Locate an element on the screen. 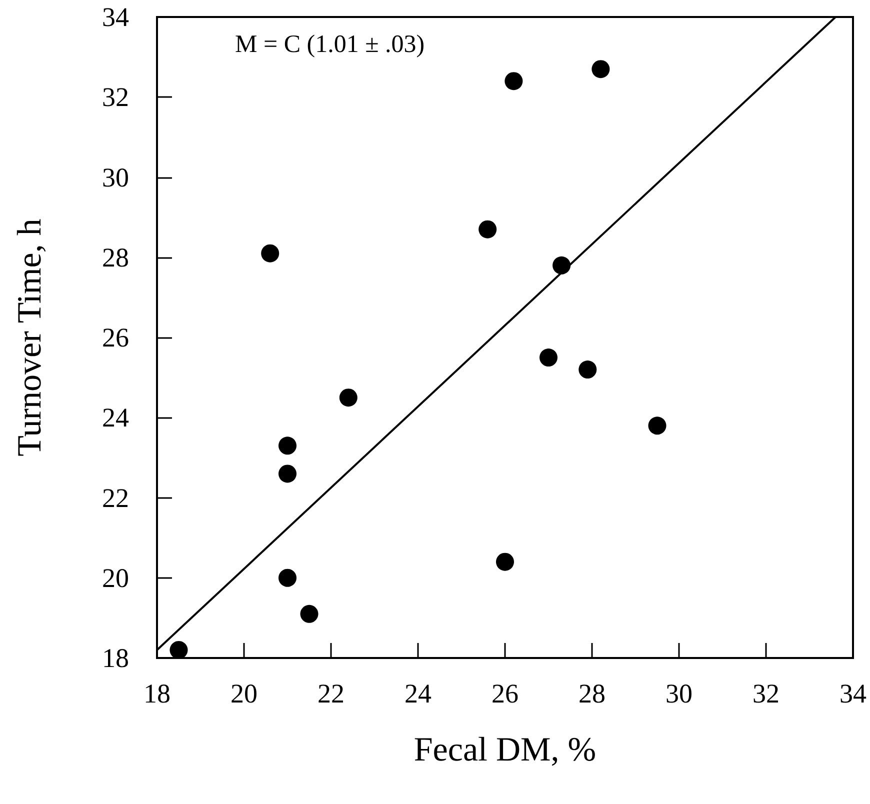 This screenshot has width=870, height=804. y-tick-label: 28 is located at coordinates (115, 257).